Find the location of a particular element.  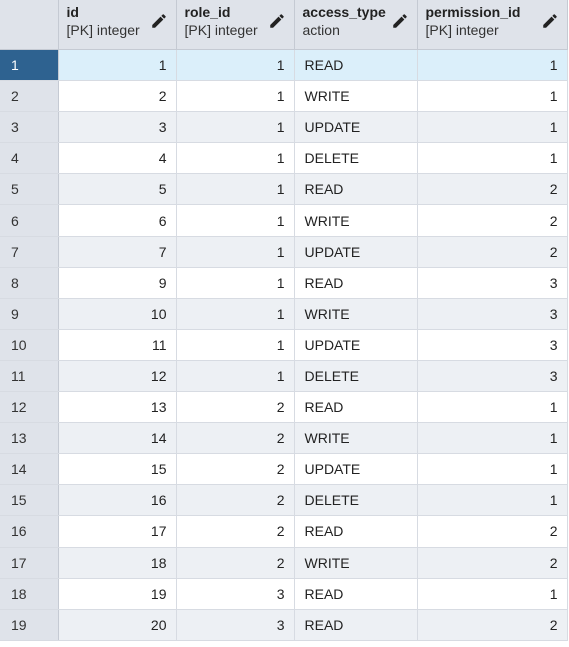

table-row: 16 17 2 READ 2 is located at coordinates (284, 531).